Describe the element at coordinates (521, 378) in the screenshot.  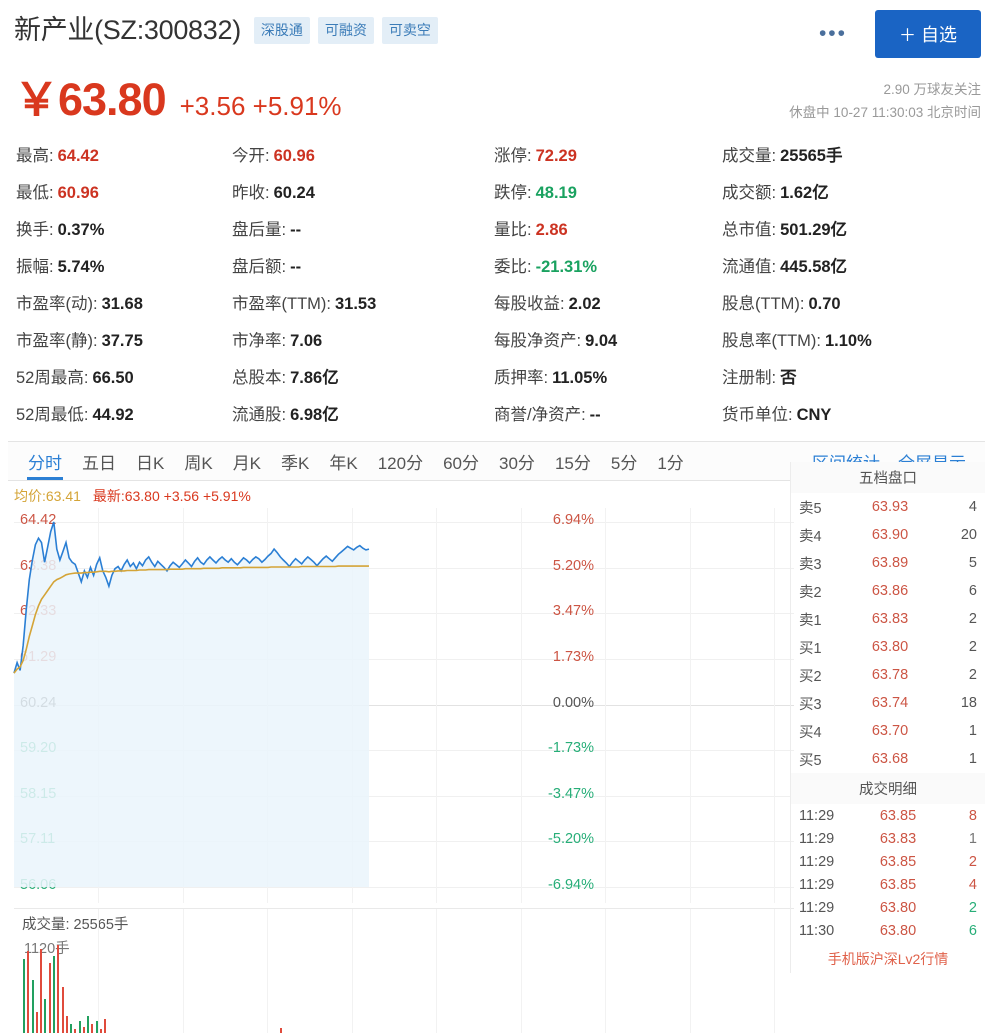
I see `stat-label: 质押率:` at that location.